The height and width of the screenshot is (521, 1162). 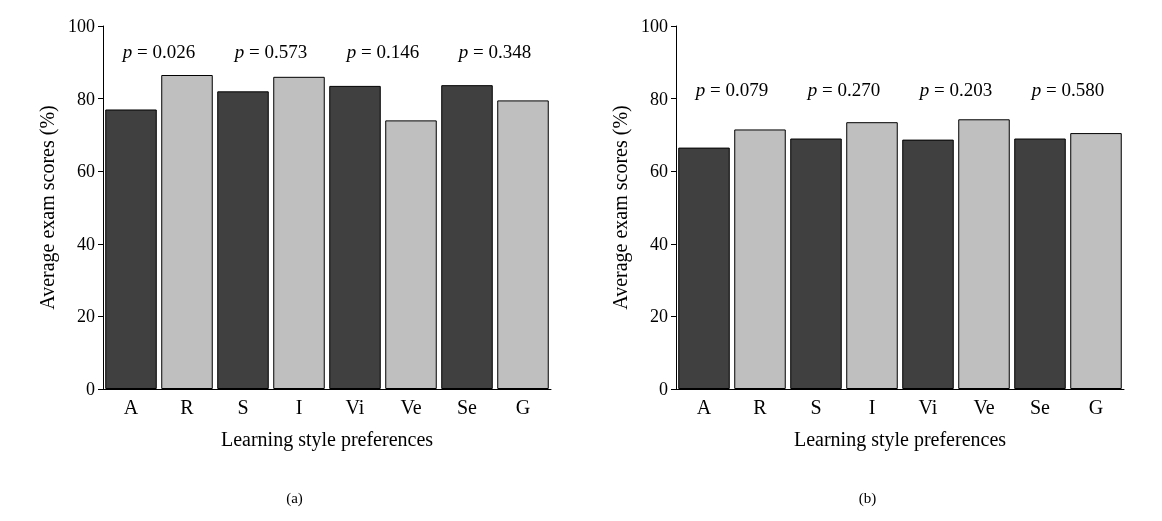 What do you see at coordinates (731, 90) in the screenshot?
I see `annotation: p = 0.079` at bounding box center [731, 90].